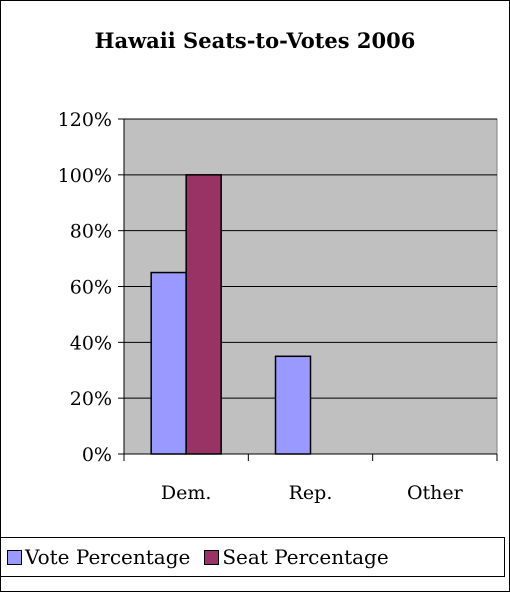 The height and width of the screenshot is (592, 510). I want to click on y-tick-label: 100%, so click(85, 176).